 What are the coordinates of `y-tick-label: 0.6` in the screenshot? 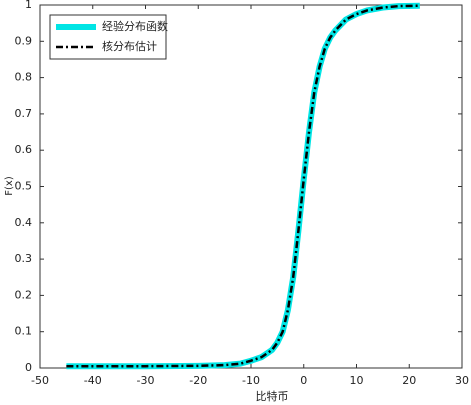 It's located at (24, 149).